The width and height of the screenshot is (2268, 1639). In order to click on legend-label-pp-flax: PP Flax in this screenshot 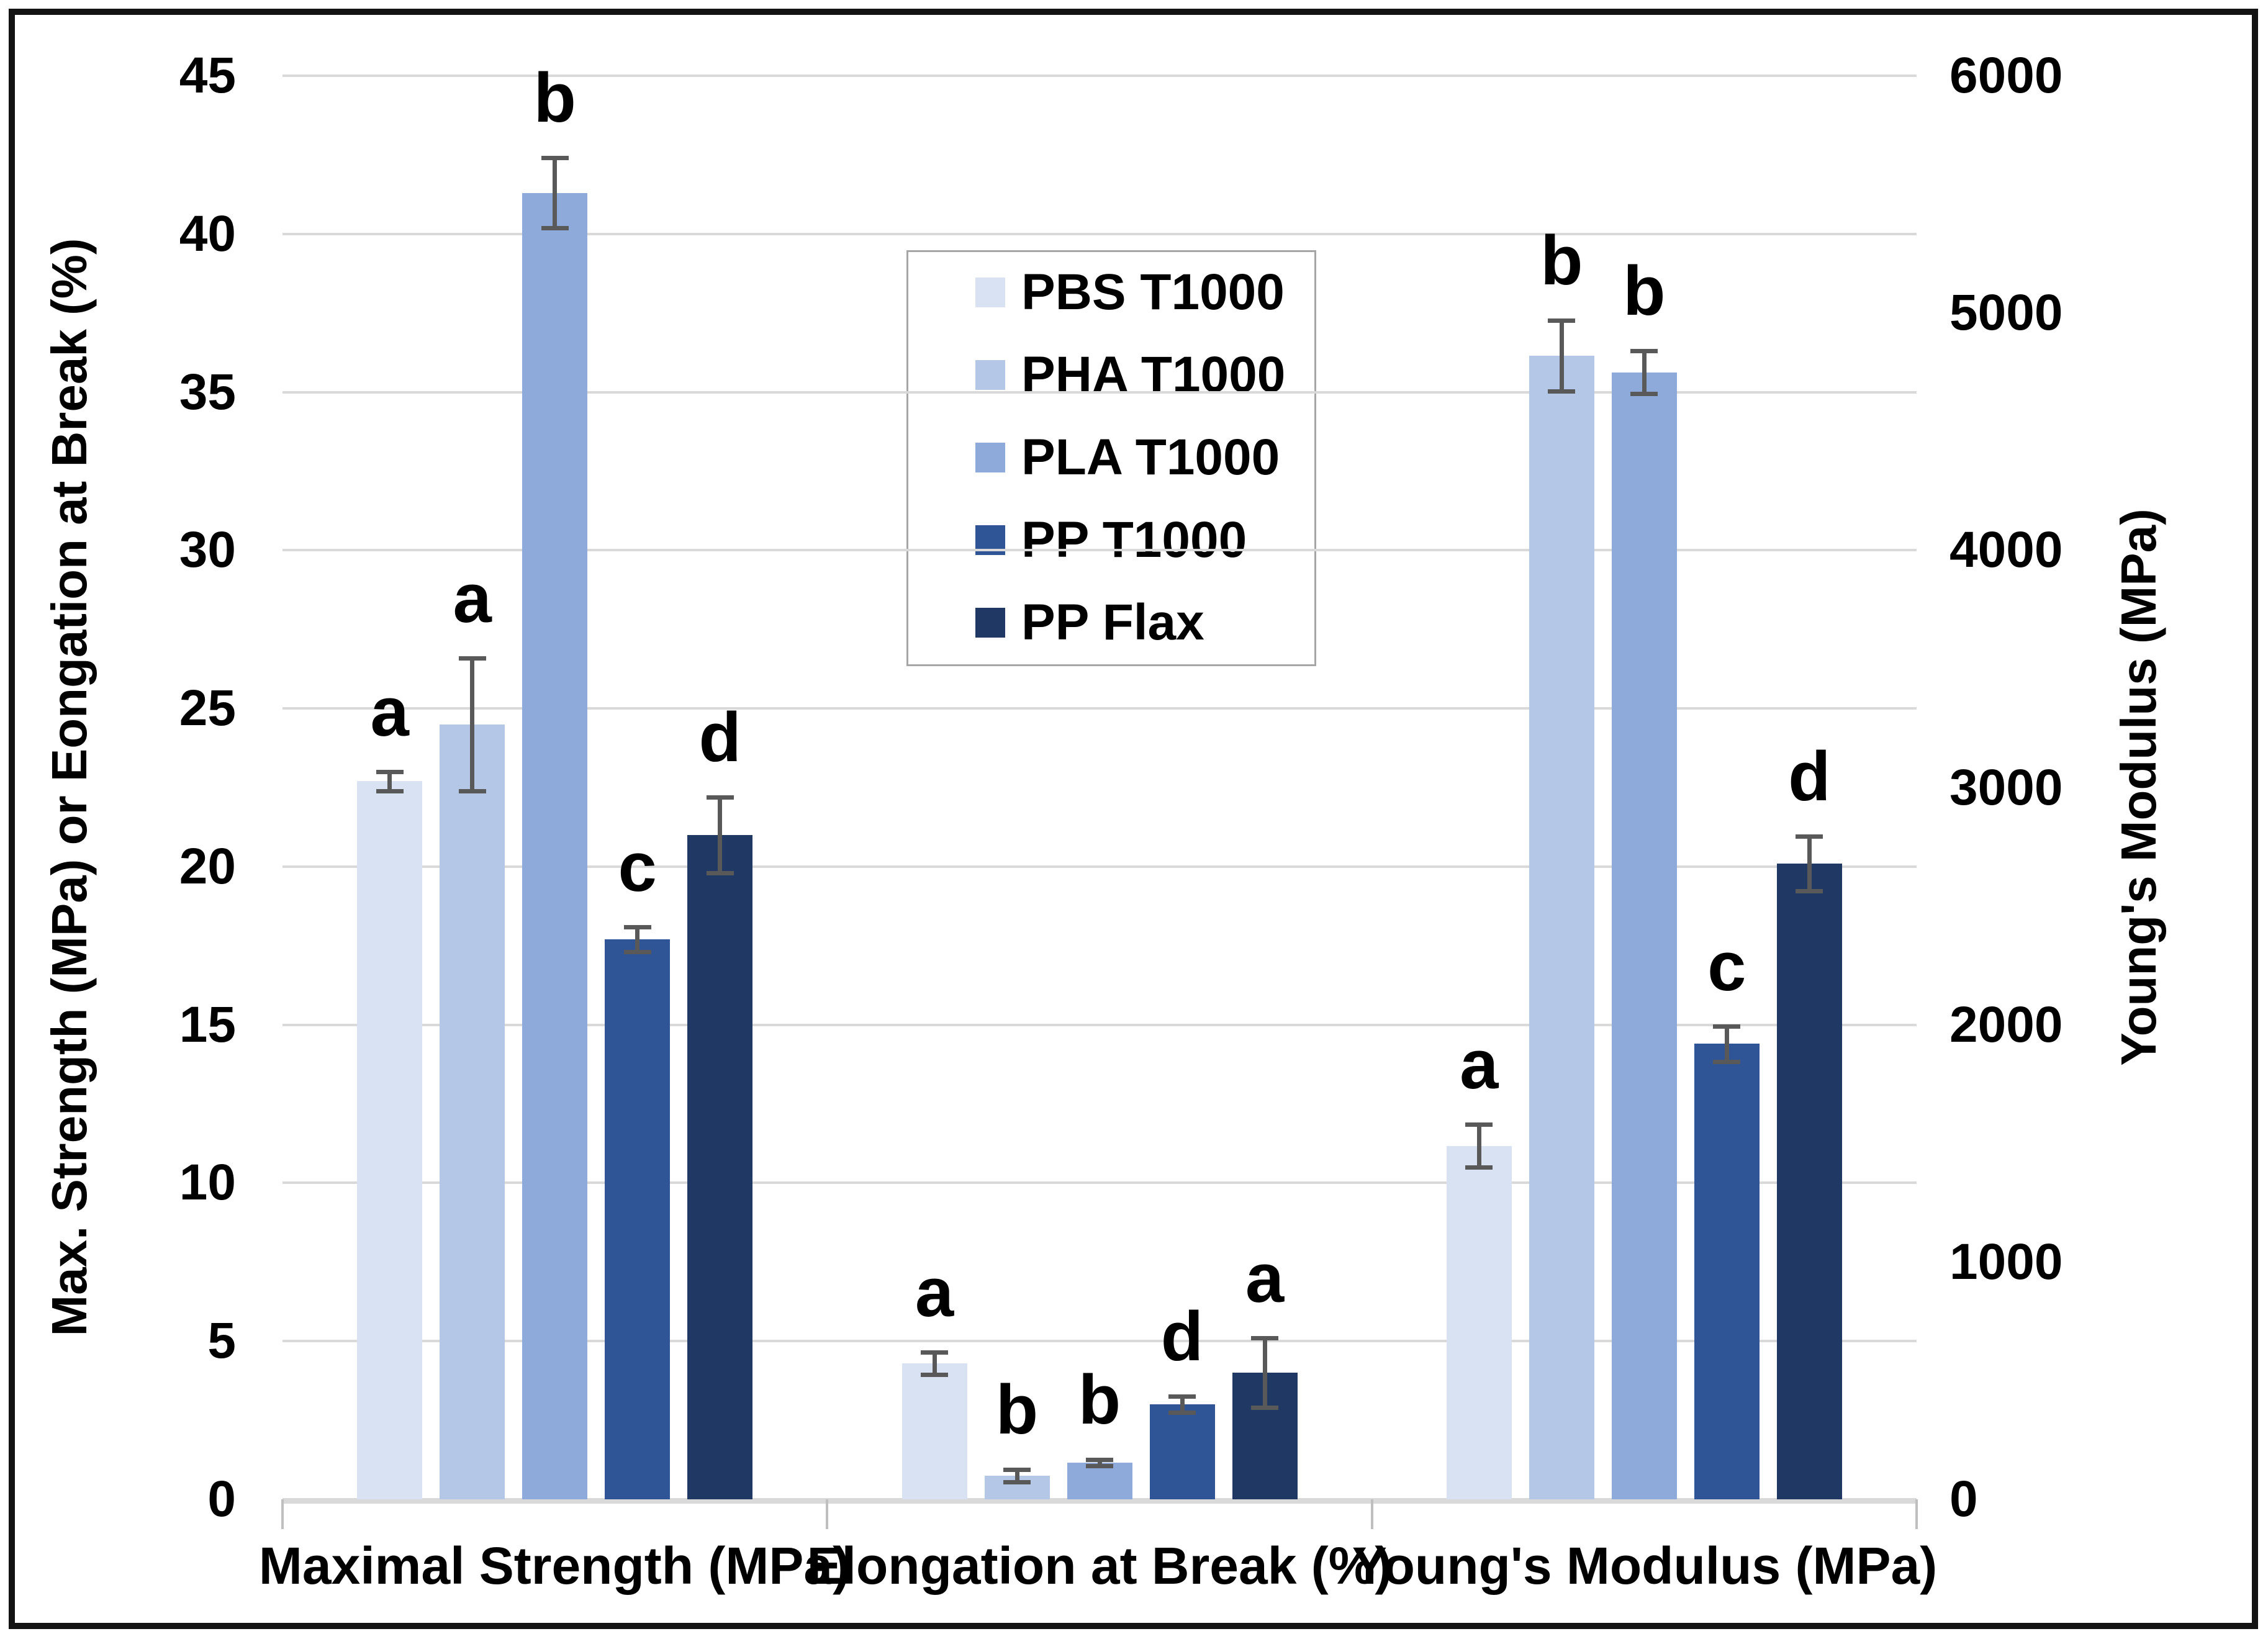, I will do `click(1112, 622)`.